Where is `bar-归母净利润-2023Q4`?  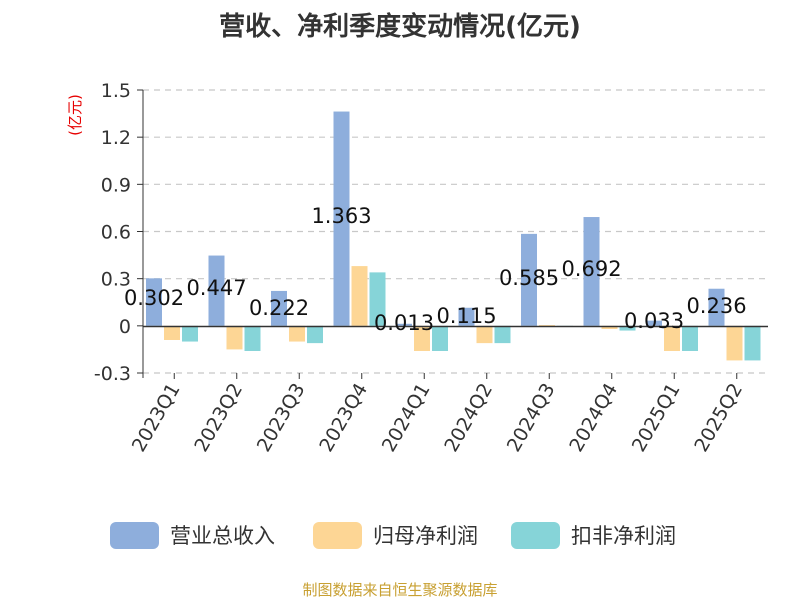
bar-归母净利润-2023Q4 is located at coordinates (359, 296).